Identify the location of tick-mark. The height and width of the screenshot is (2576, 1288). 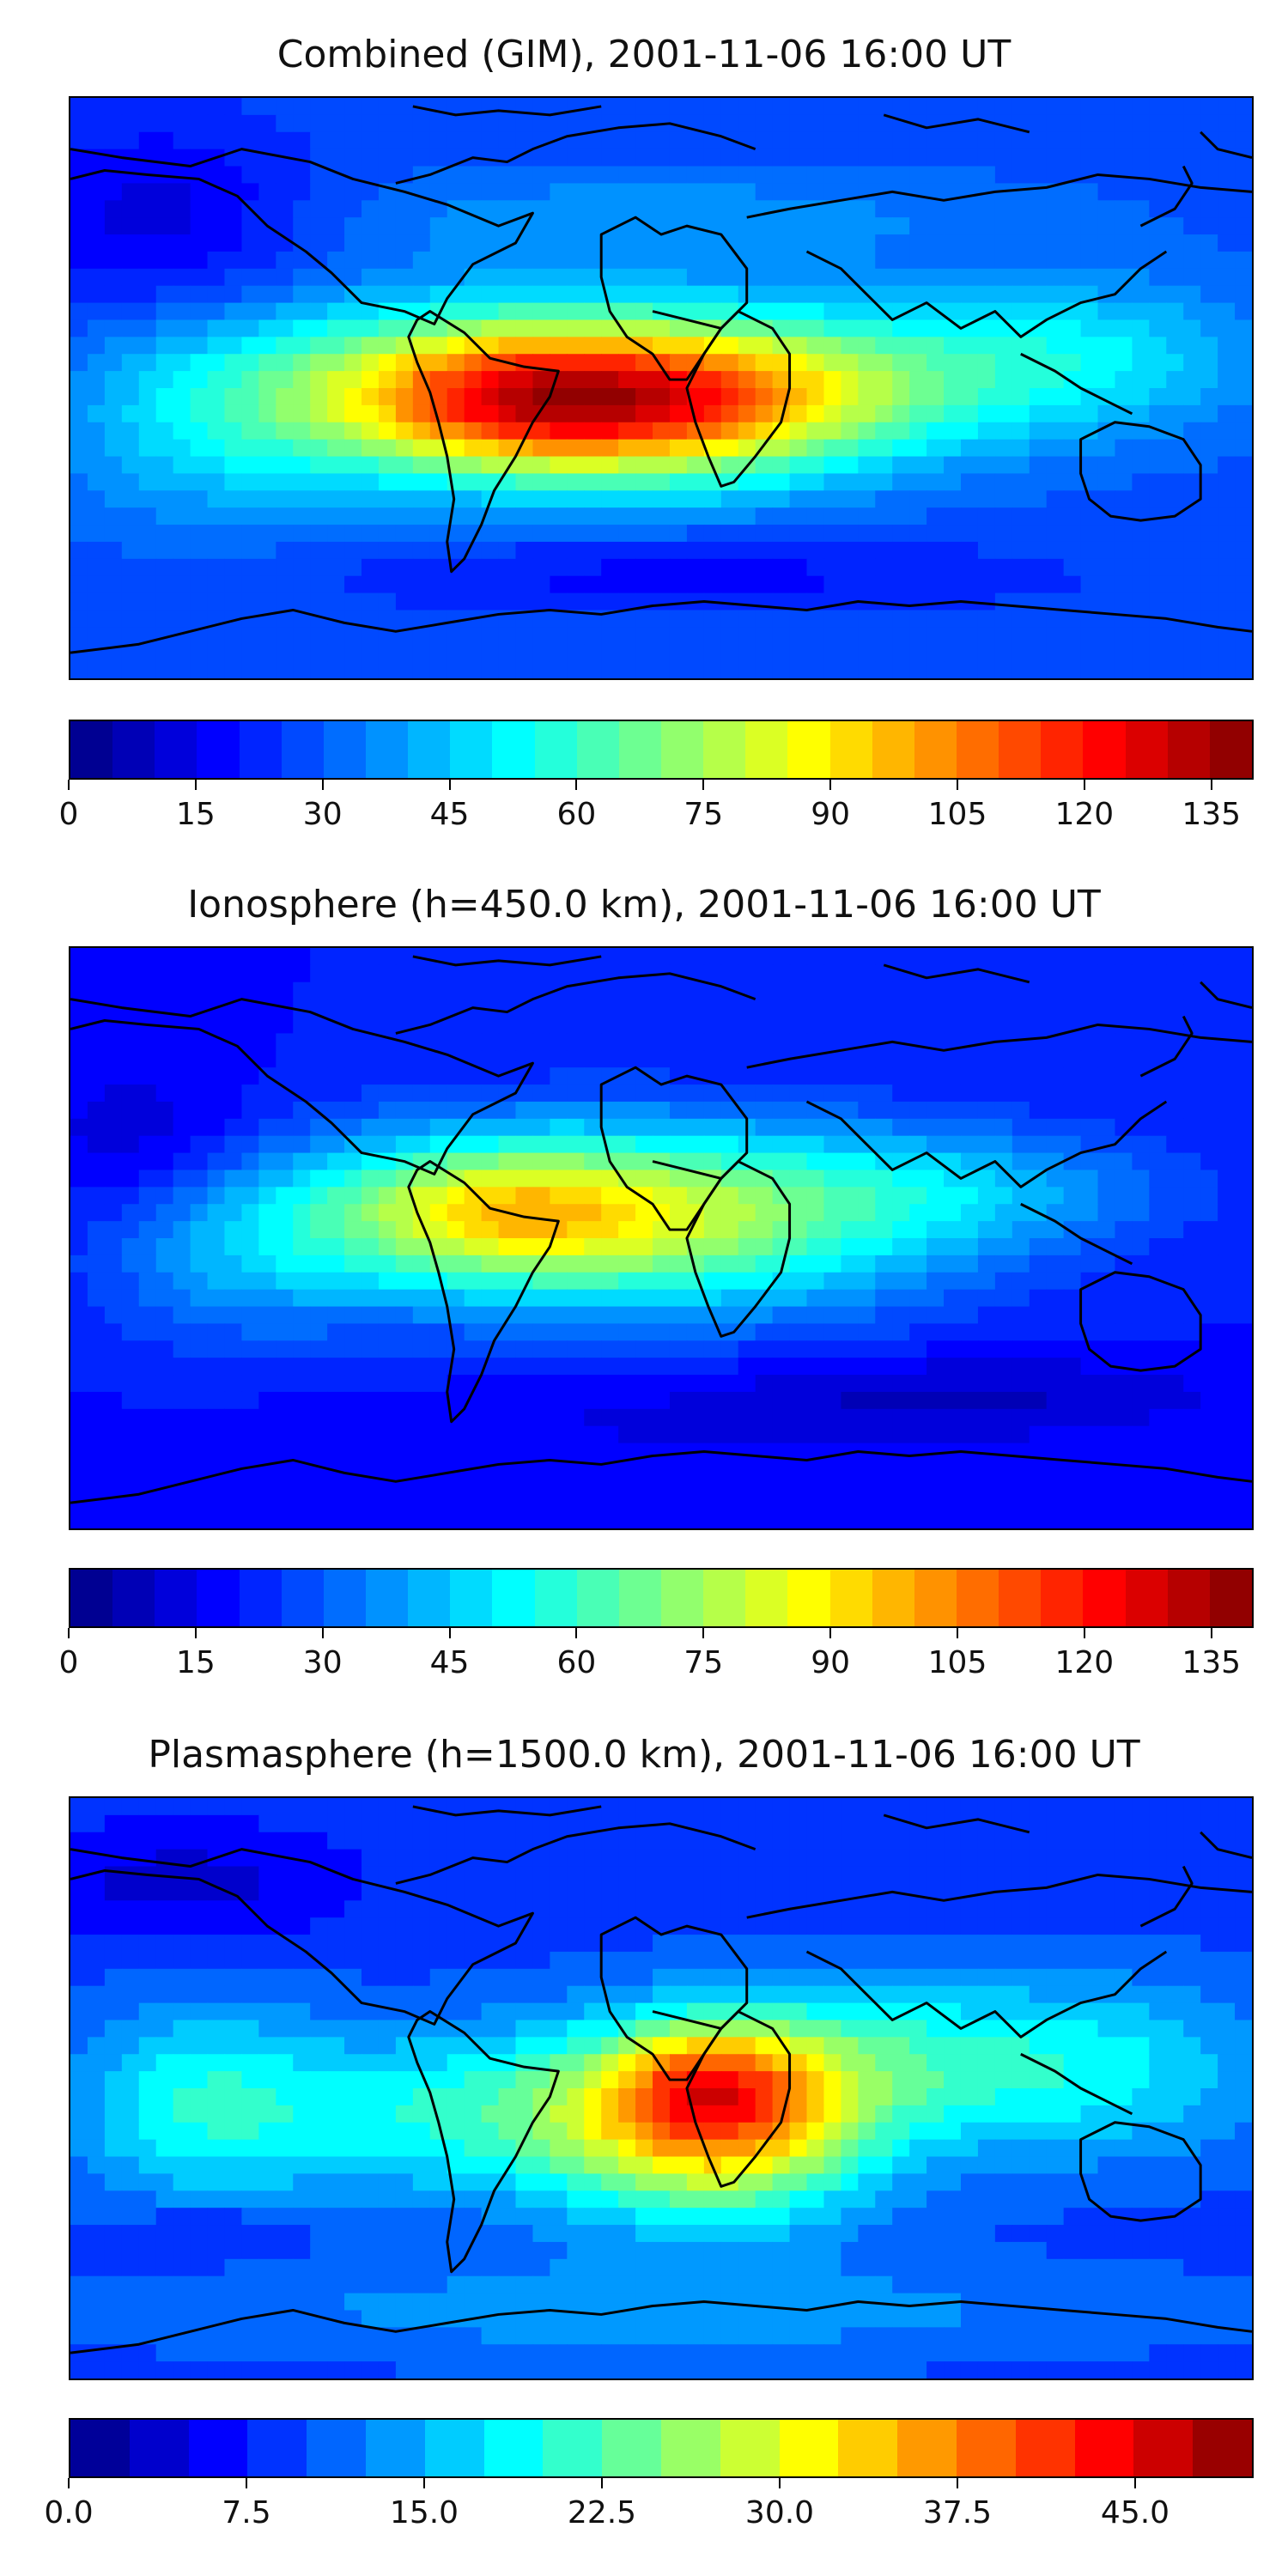
(1084, 1633).